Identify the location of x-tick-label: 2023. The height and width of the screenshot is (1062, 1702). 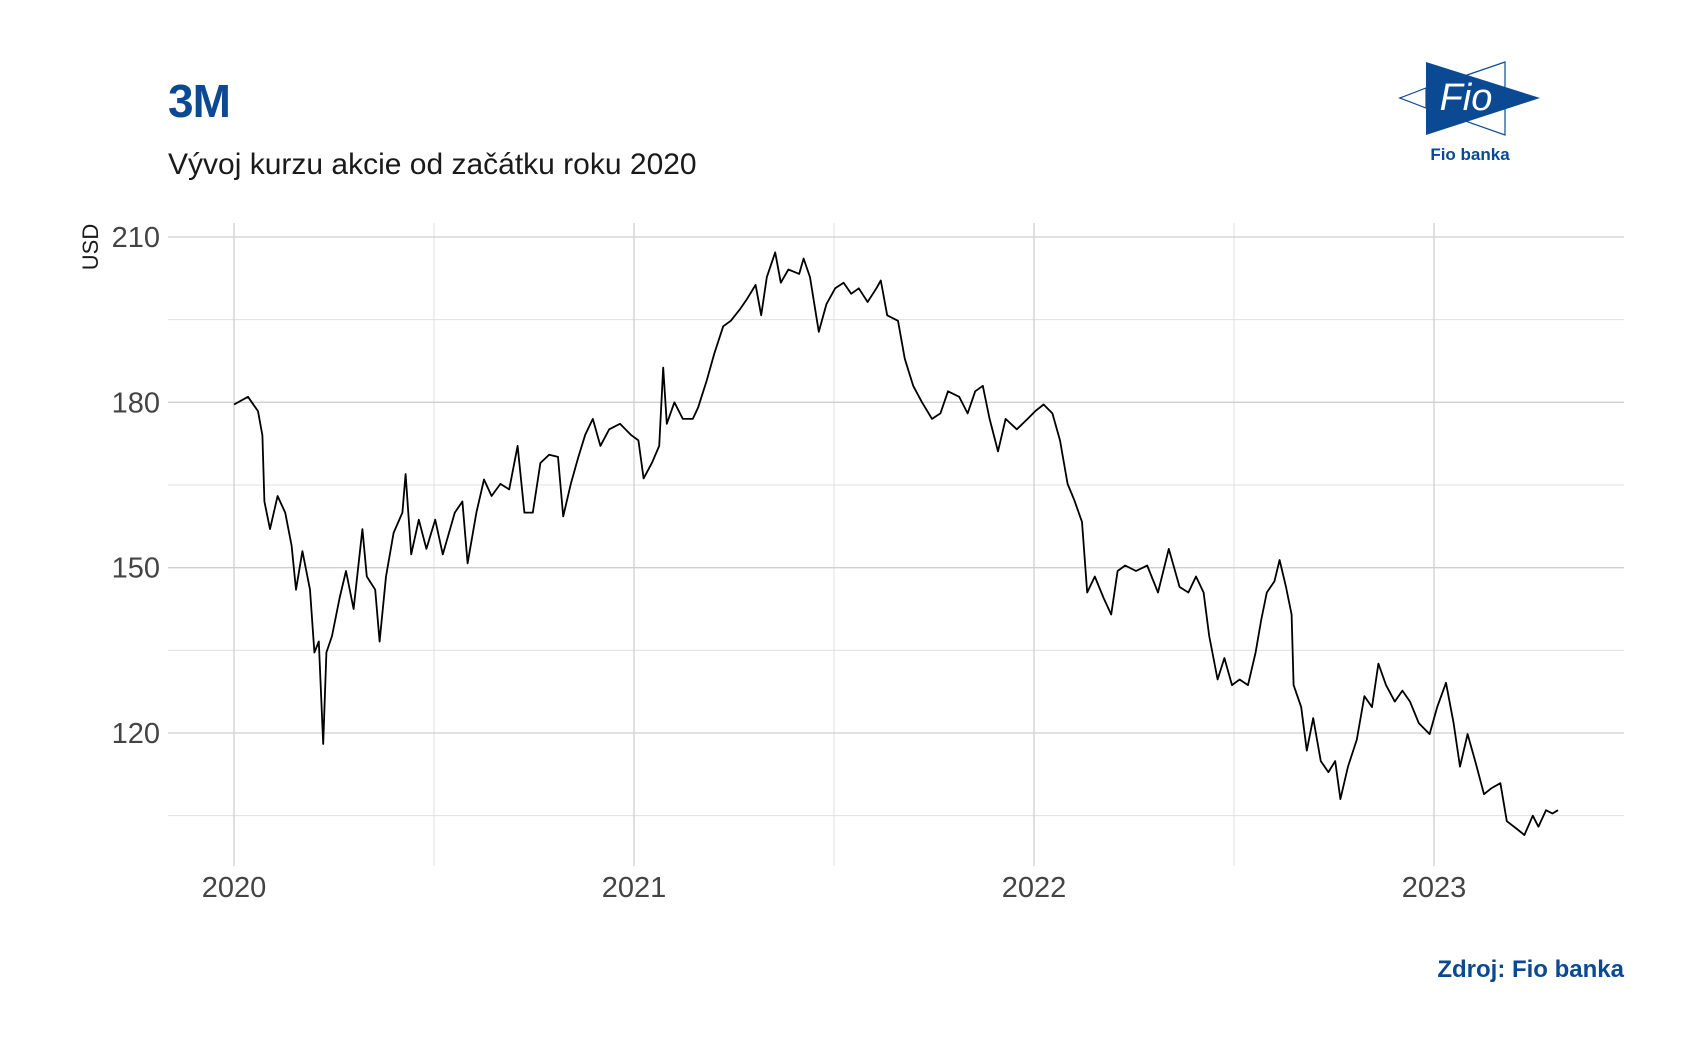
(1434, 888).